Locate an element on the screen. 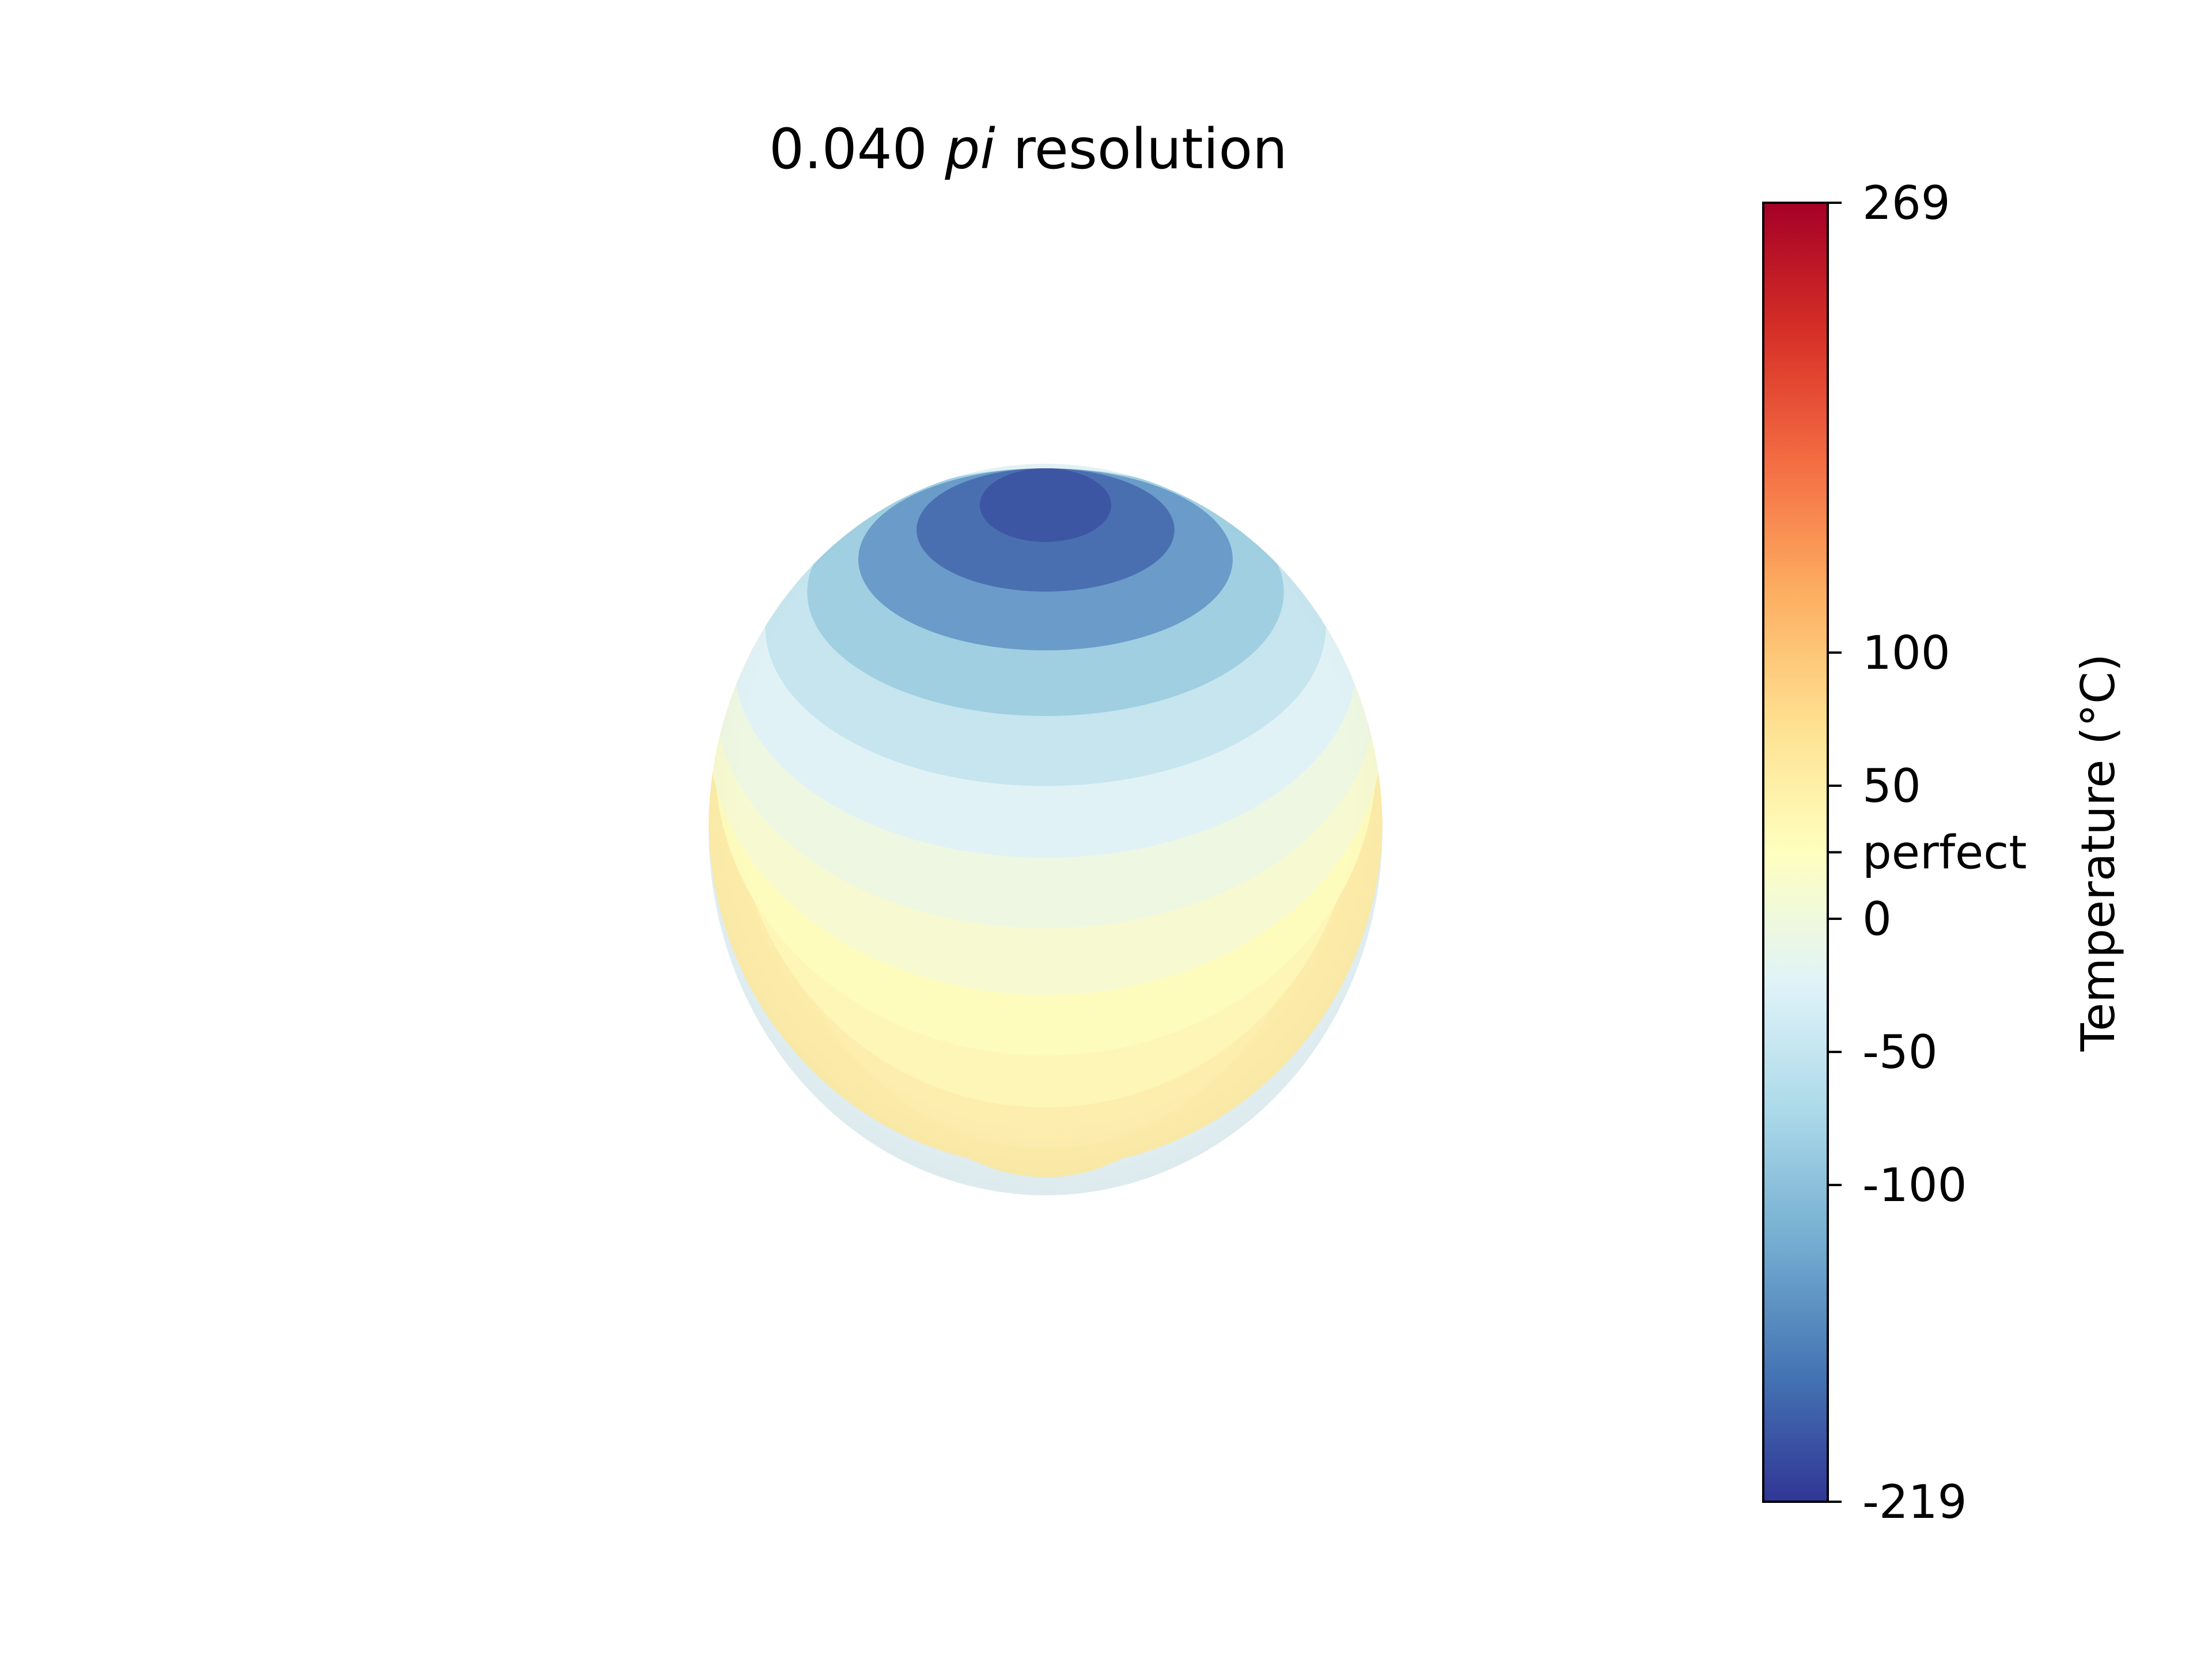 Image resolution: width=2212 pixels, height=1659 pixels. colorbar-tick-label: -219 is located at coordinates (1914, 1502).